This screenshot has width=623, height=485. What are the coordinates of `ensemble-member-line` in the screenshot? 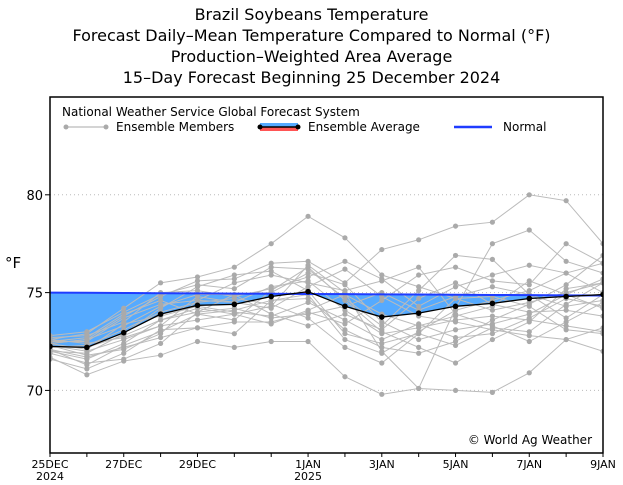 It's located at (326, 311).